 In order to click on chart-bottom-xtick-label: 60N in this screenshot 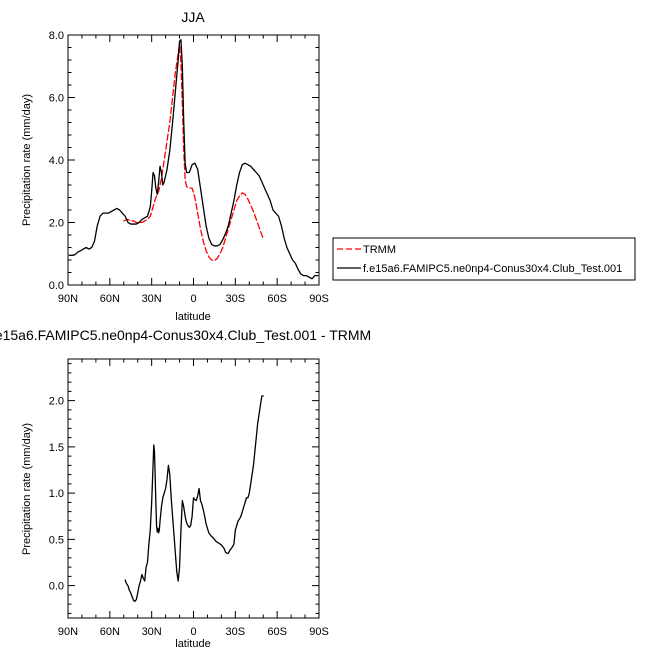, I will do `click(110, 632)`.